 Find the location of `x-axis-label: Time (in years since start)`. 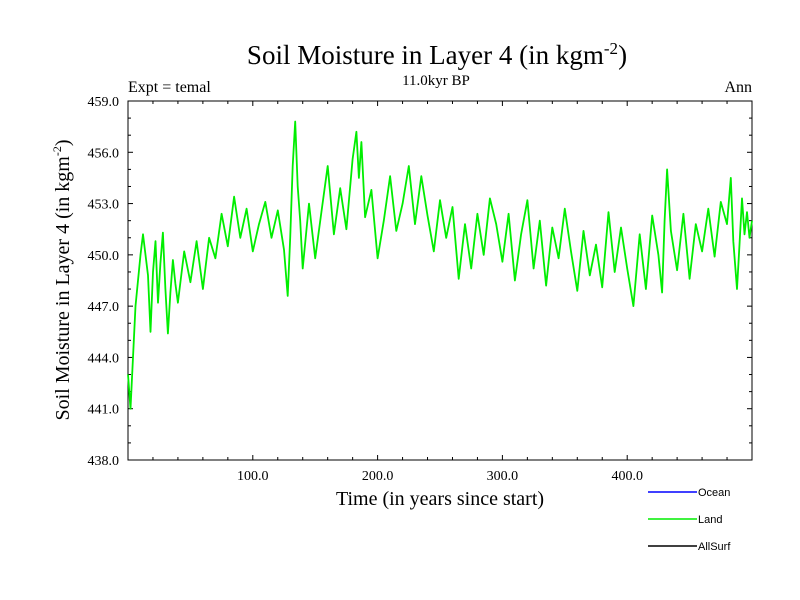

x-axis-label: Time (in years since start) is located at coordinates (440, 499).